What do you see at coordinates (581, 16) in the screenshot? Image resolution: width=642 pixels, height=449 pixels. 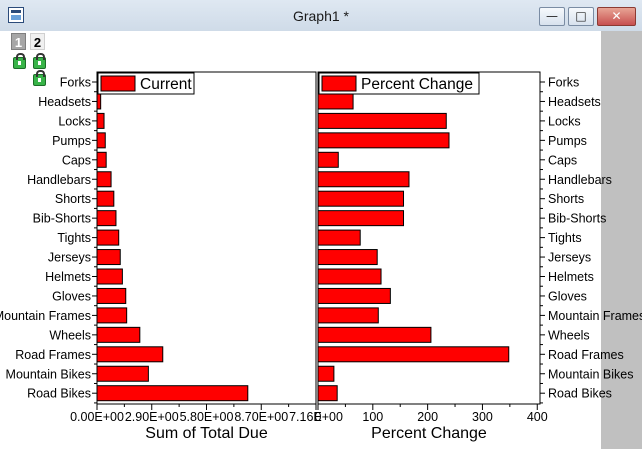 I see `maximize-button: □` at bounding box center [581, 16].